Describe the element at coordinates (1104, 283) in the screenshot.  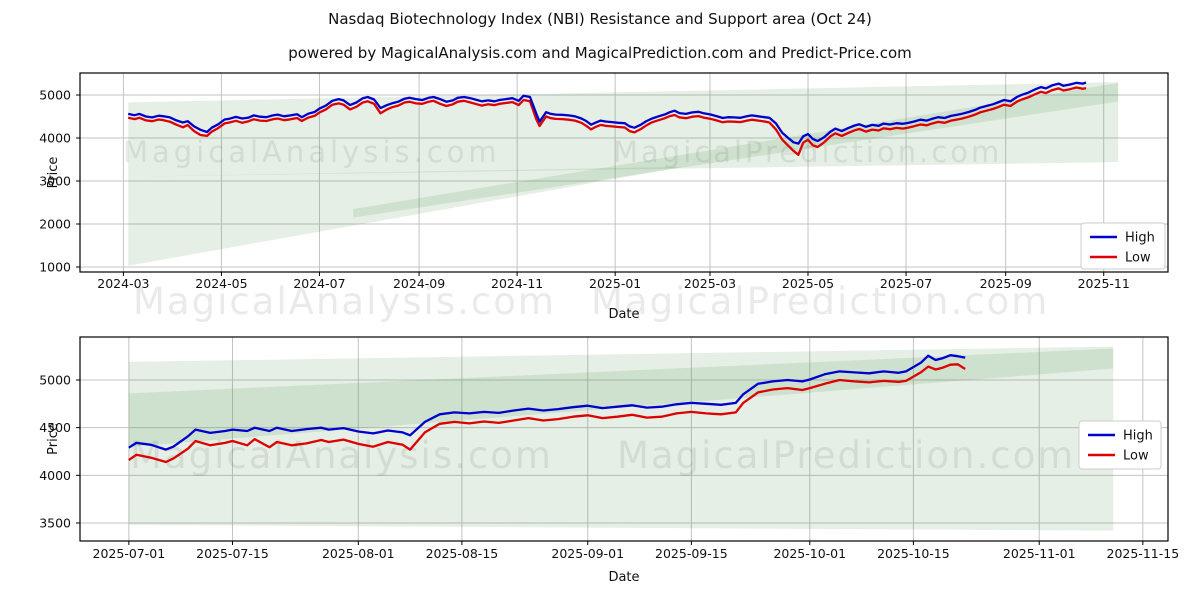
I see `x-tick-label: 2025-11` at that location.